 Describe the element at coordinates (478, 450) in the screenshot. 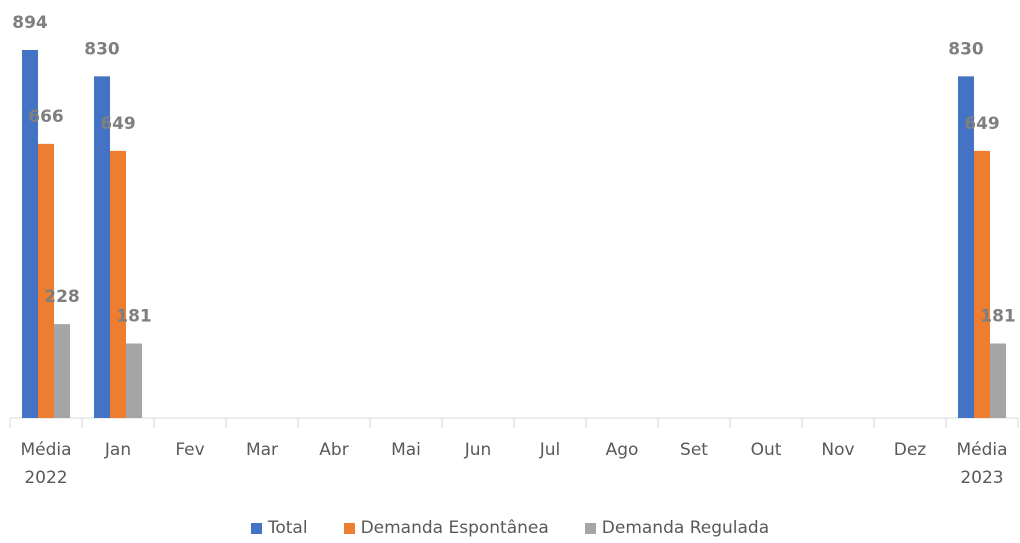

I see `x-tick-label: Jun` at that location.